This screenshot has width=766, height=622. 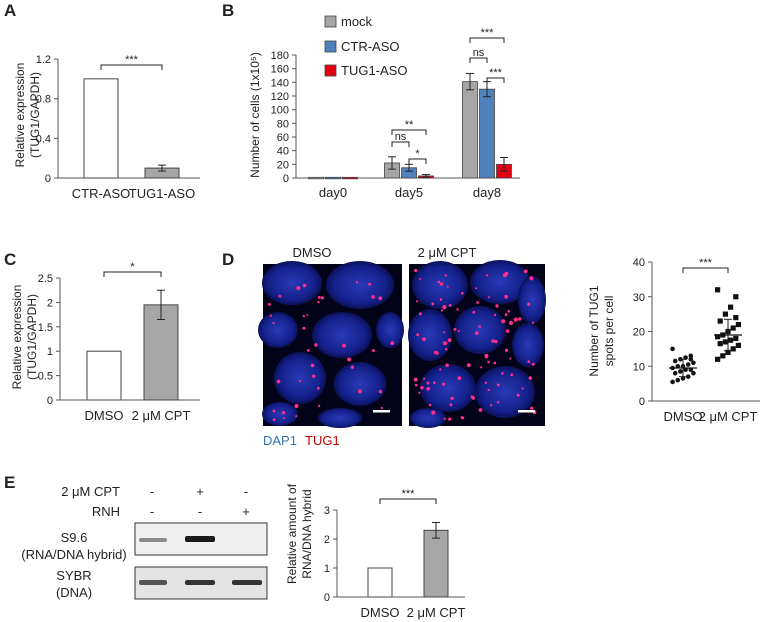 What do you see at coordinates (436, 612) in the screenshot?
I see `panel-e-x-label: 2 μM CPT` at bounding box center [436, 612].